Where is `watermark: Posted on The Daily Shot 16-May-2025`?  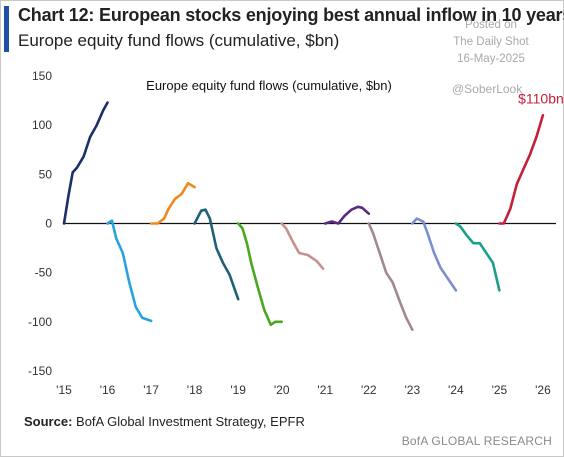
watermark: Posted on The Daily Shot 16-May-2025 is located at coordinates (491, 42).